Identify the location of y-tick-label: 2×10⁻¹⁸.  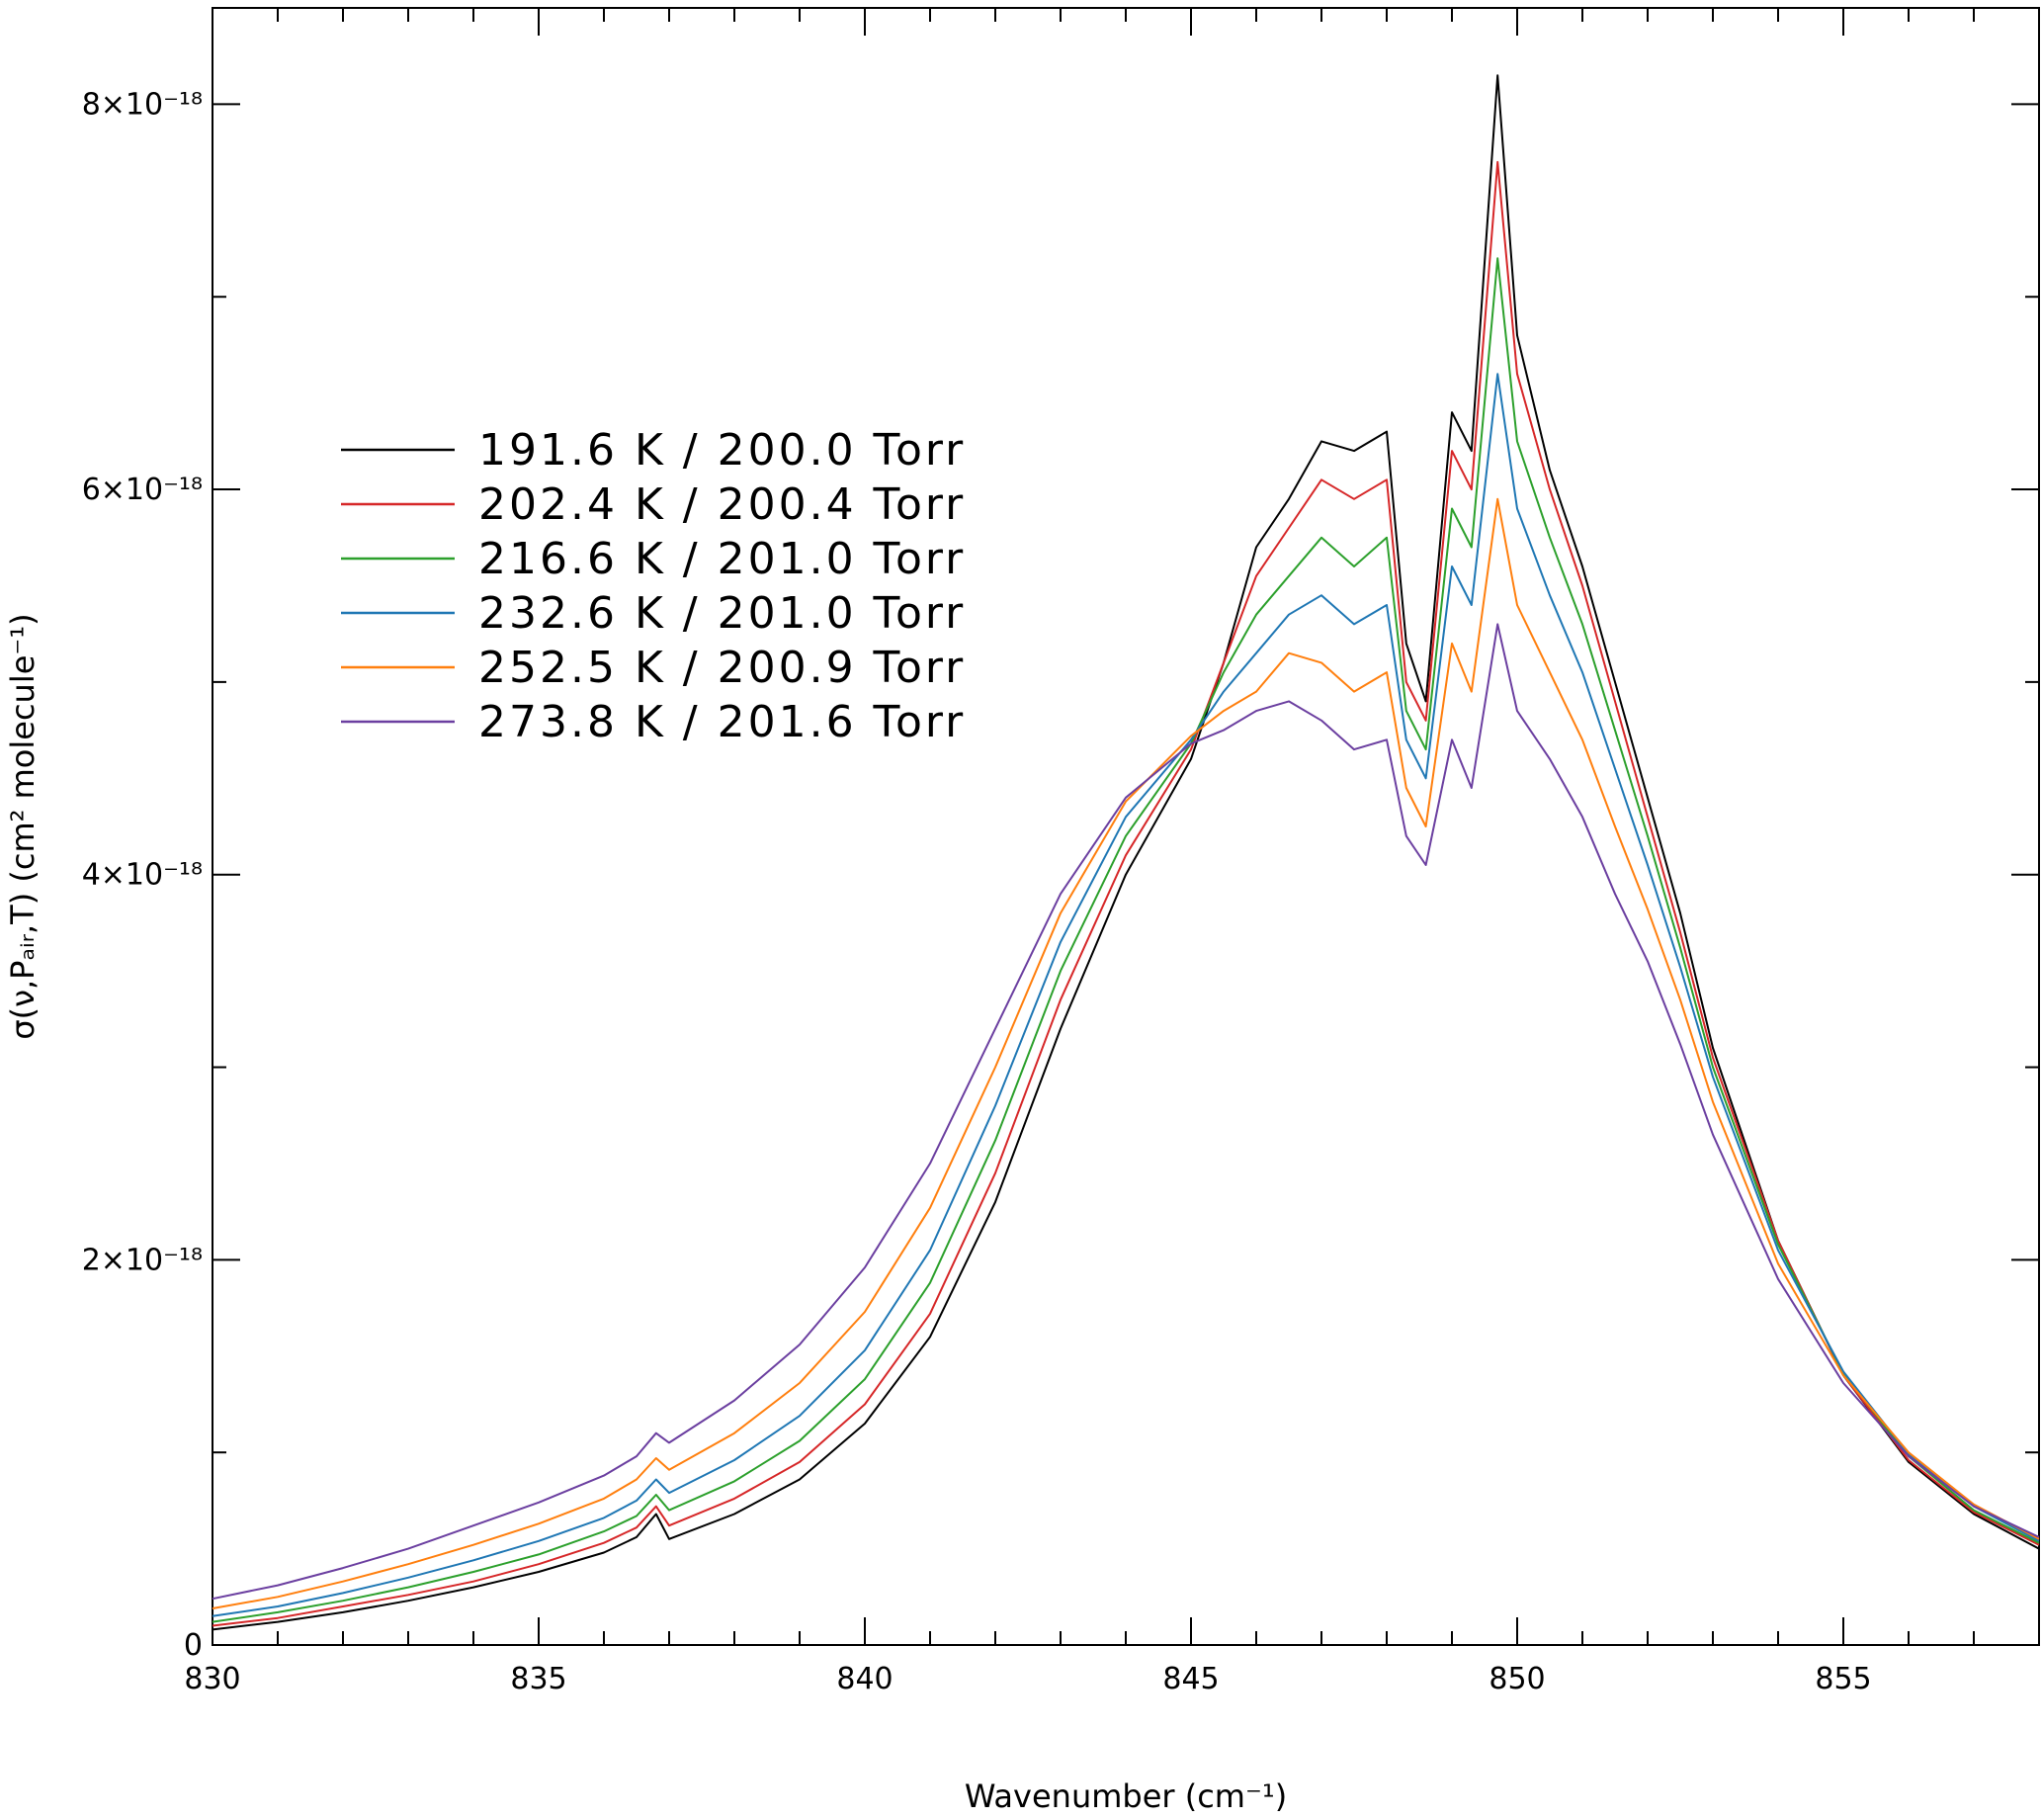
(142, 1260).